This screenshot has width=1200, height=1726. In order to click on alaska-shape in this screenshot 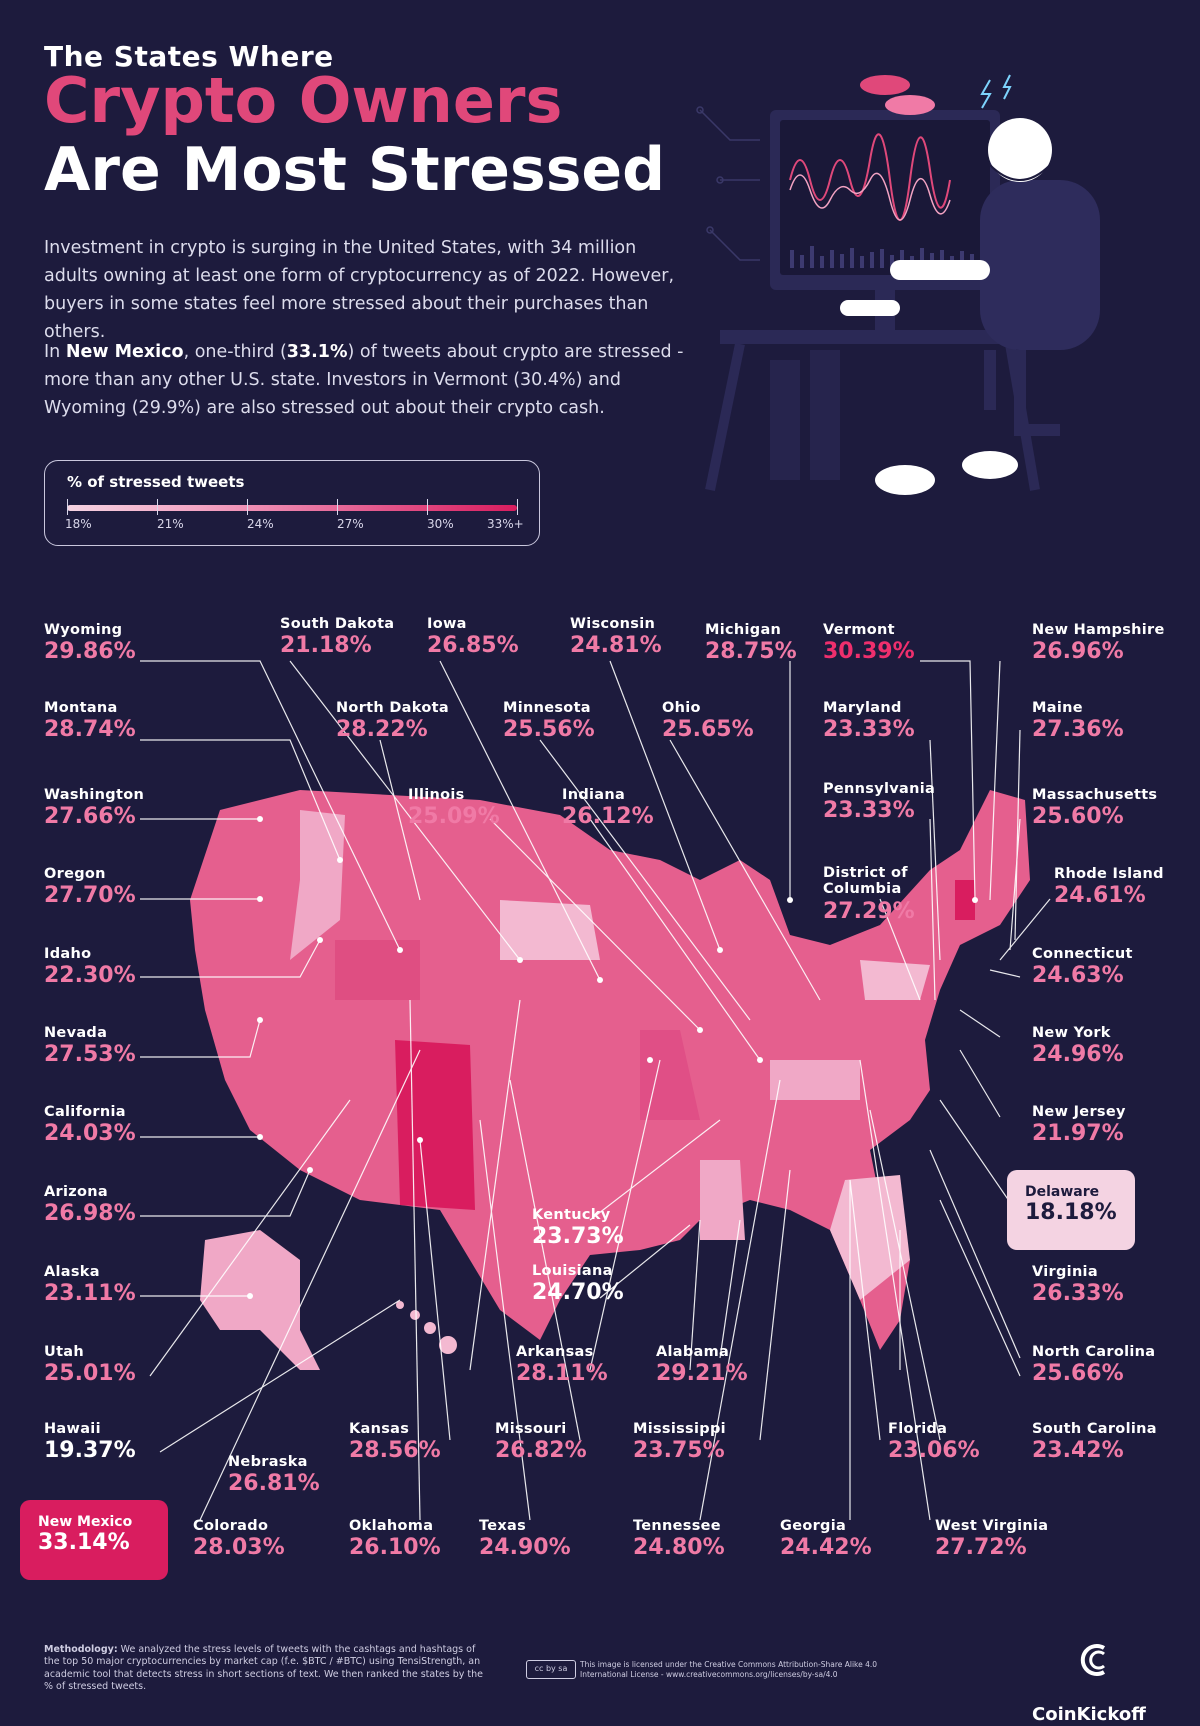, I will do `click(260, 1300)`.